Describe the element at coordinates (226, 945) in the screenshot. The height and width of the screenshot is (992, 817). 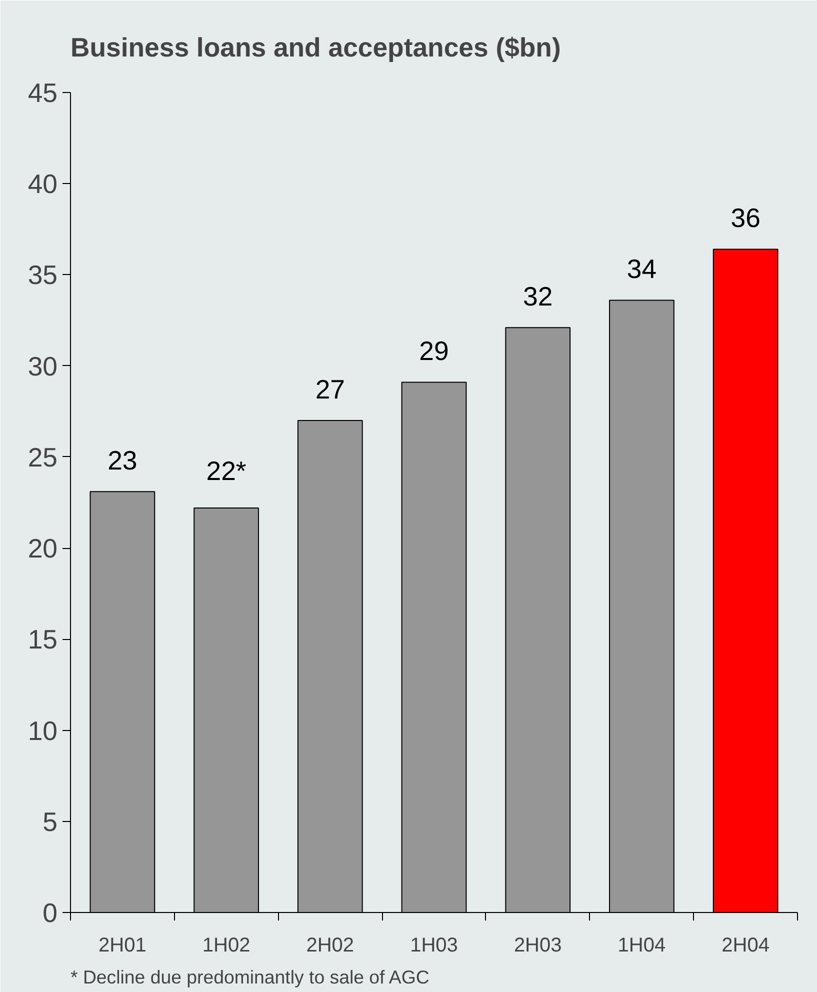
I see `x-tick-label: 1H02` at that location.